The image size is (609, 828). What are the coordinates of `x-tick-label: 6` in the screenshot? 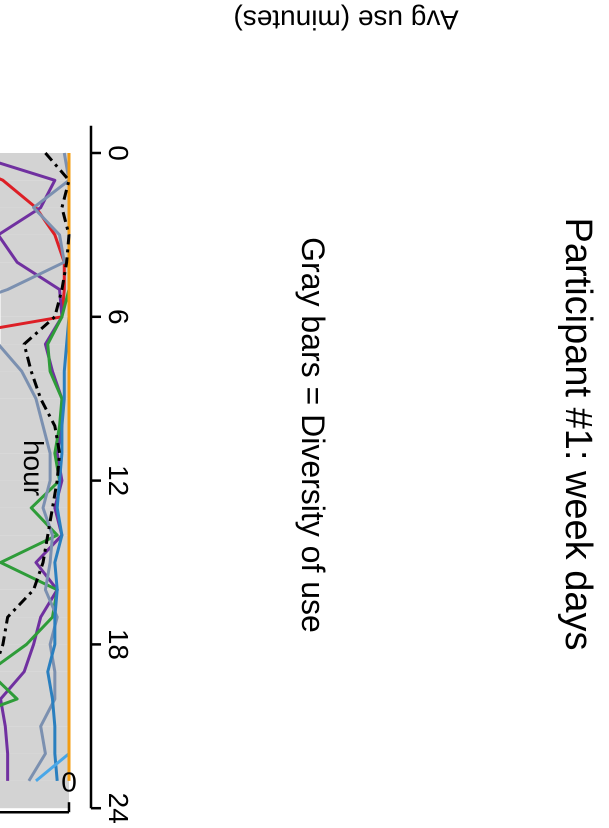 It's located at (118, 317).